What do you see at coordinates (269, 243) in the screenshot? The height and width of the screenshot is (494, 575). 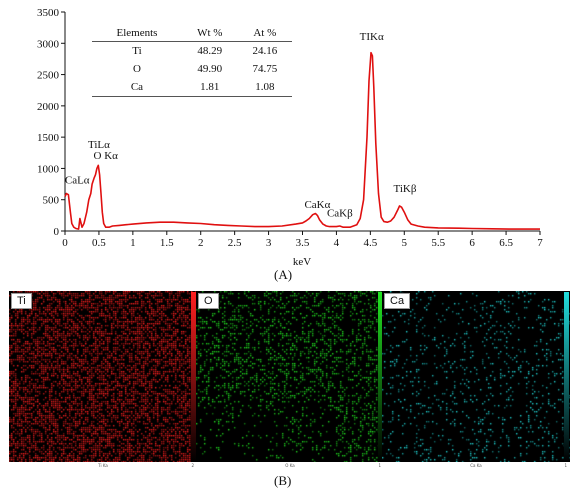 I see `x-tick-label: 3` at bounding box center [269, 243].